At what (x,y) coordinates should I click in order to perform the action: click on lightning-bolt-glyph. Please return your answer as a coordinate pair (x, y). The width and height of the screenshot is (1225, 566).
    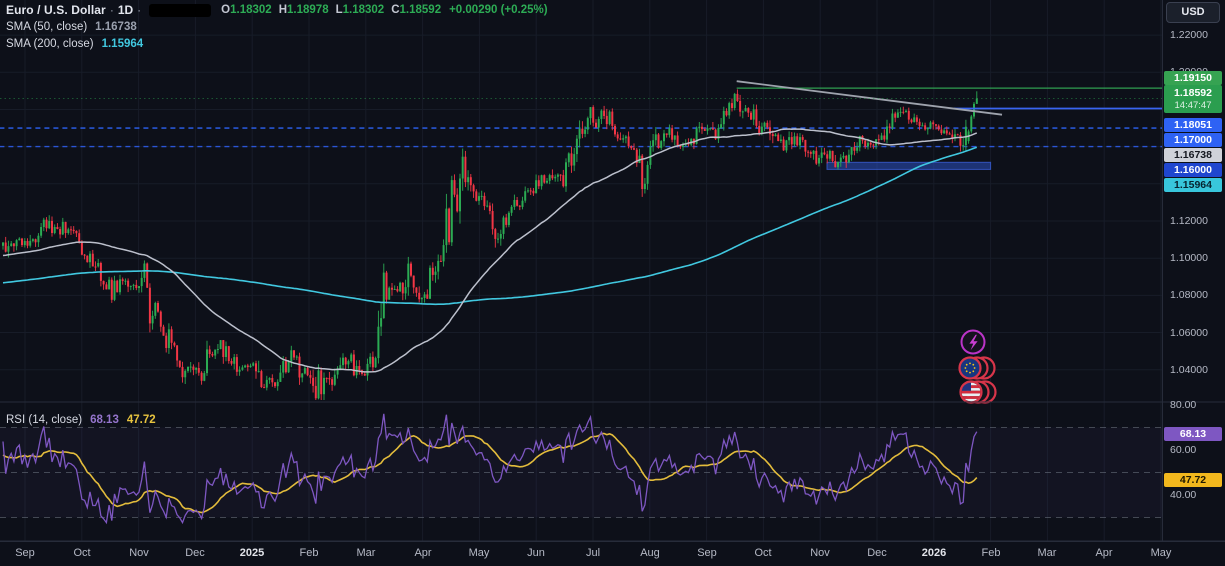
    Looking at the image, I should click on (973, 342).